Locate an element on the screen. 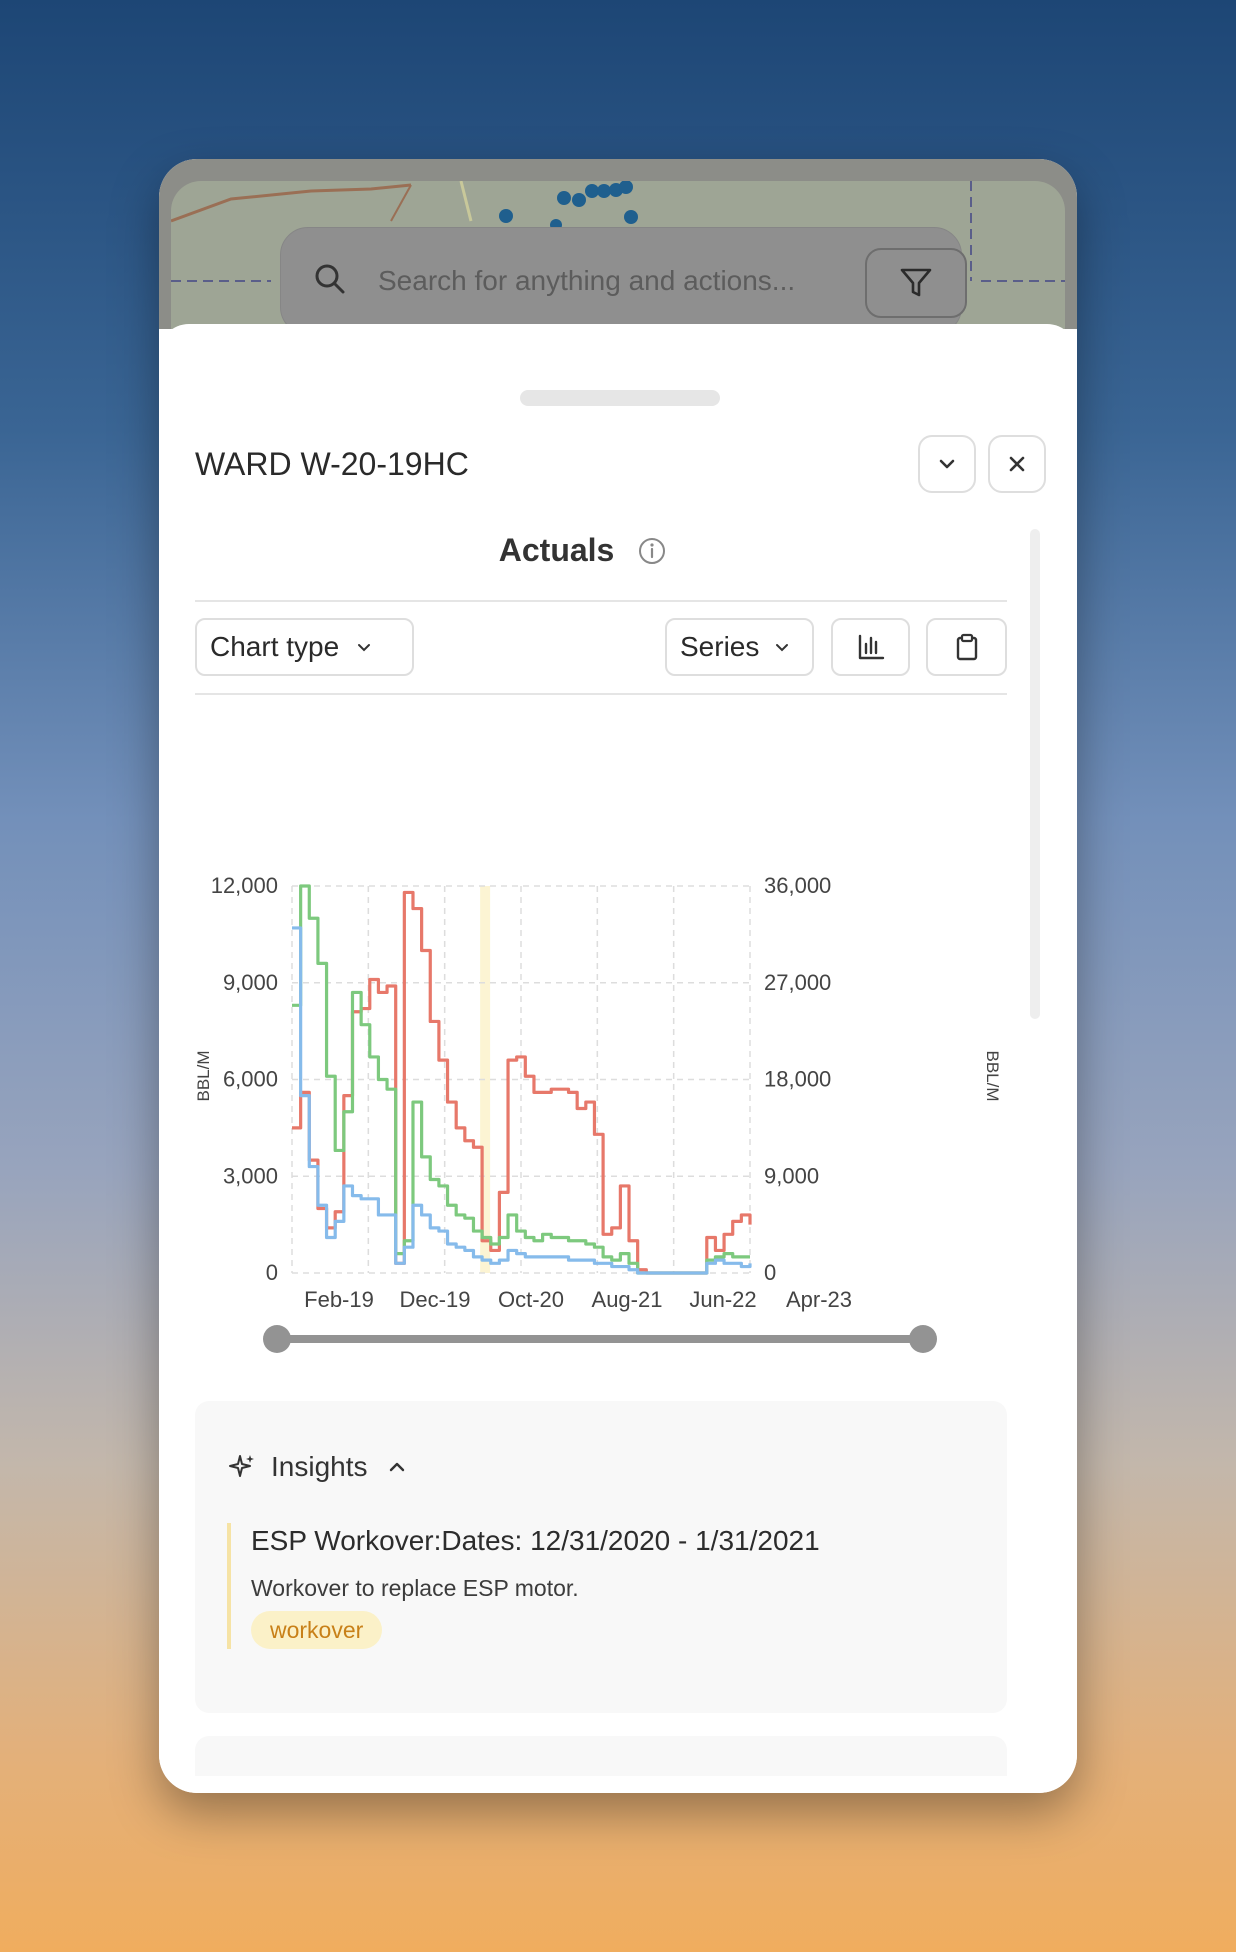 The height and width of the screenshot is (1952, 1236). series-dropdown: Series is located at coordinates (739, 647).